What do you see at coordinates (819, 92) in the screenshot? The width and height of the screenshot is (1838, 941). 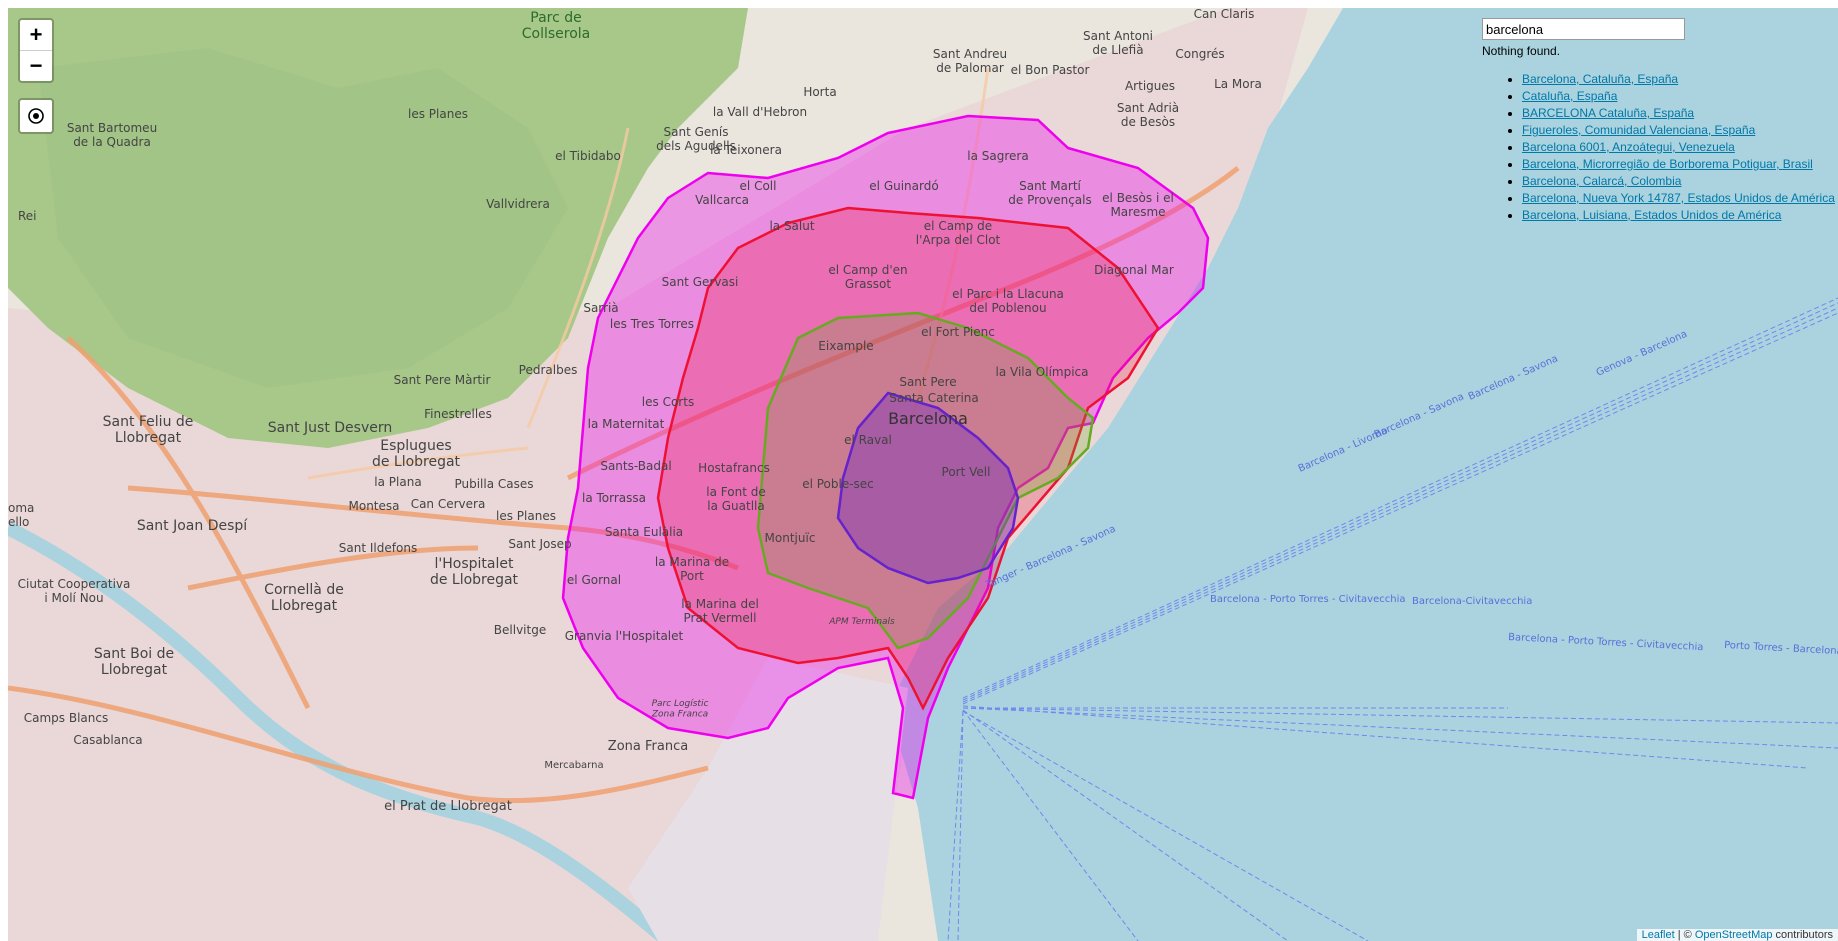 I see `label-horta: Horta` at bounding box center [819, 92].